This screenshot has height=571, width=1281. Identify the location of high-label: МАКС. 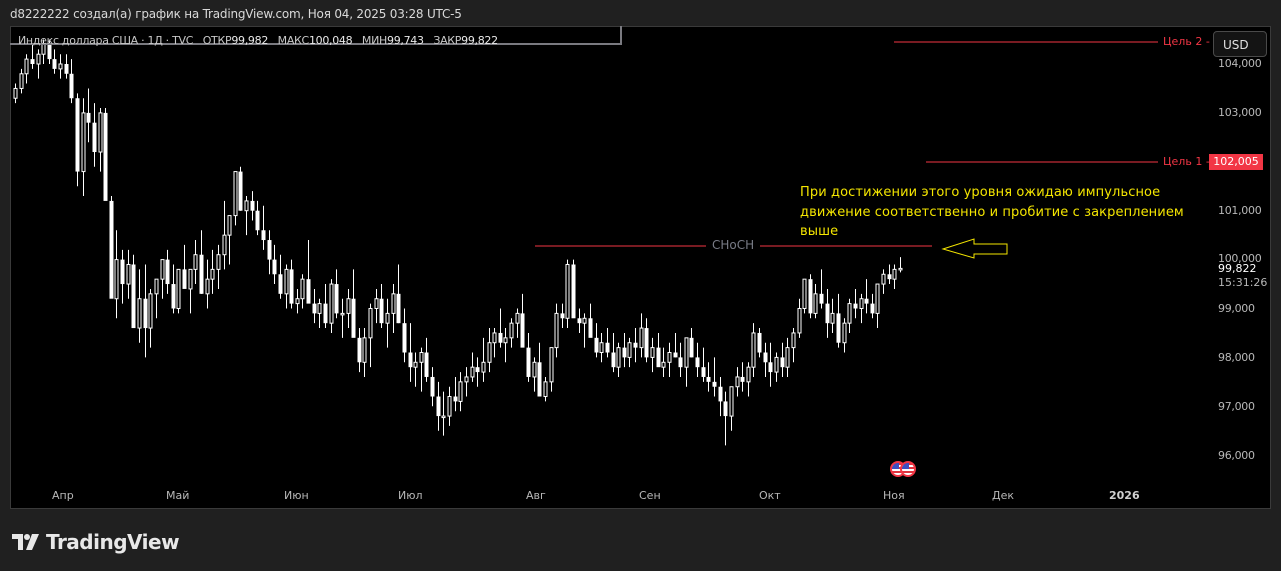
(293, 40).